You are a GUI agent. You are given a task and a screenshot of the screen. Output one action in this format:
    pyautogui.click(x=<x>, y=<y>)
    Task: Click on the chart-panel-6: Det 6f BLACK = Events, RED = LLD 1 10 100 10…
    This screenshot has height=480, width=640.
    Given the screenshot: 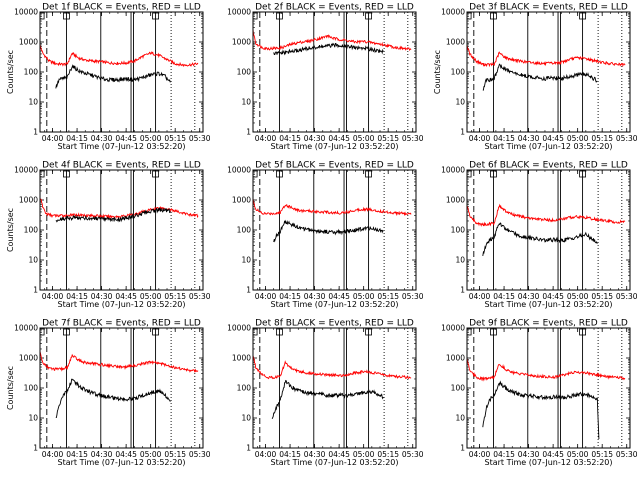 What is the action you would take?
    pyautogui.click(x=539, y=235)
    